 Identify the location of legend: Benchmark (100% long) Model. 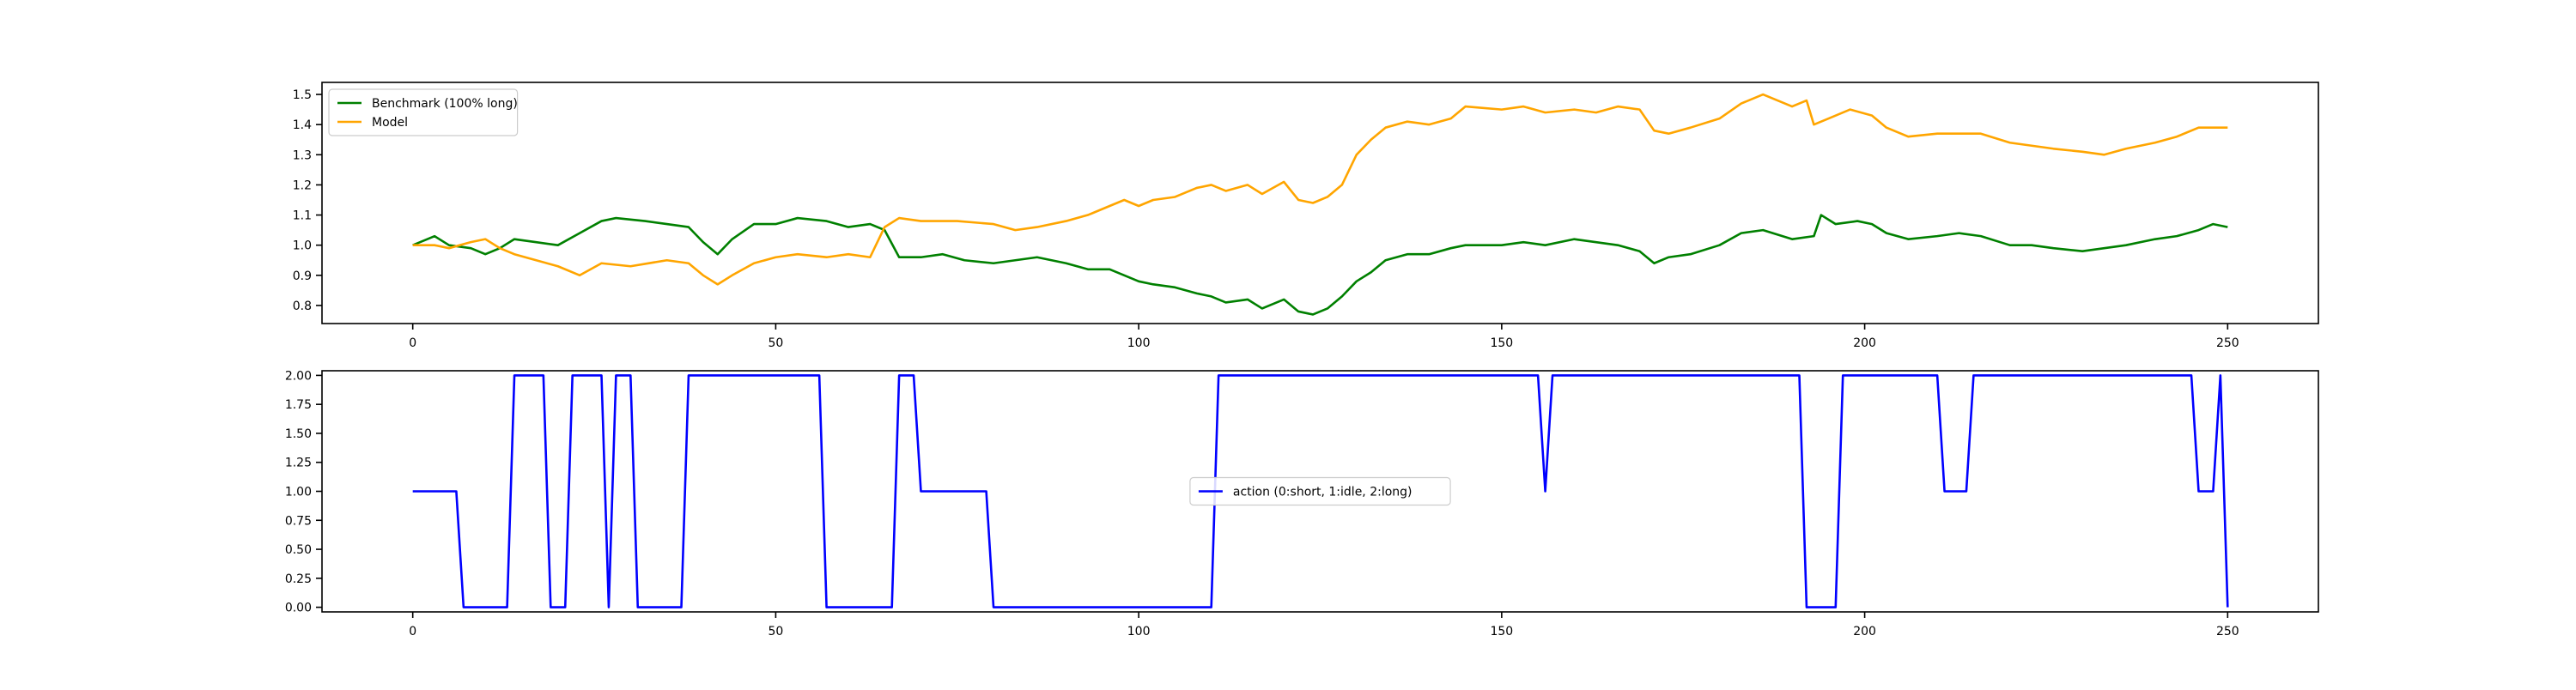
(423, 112).